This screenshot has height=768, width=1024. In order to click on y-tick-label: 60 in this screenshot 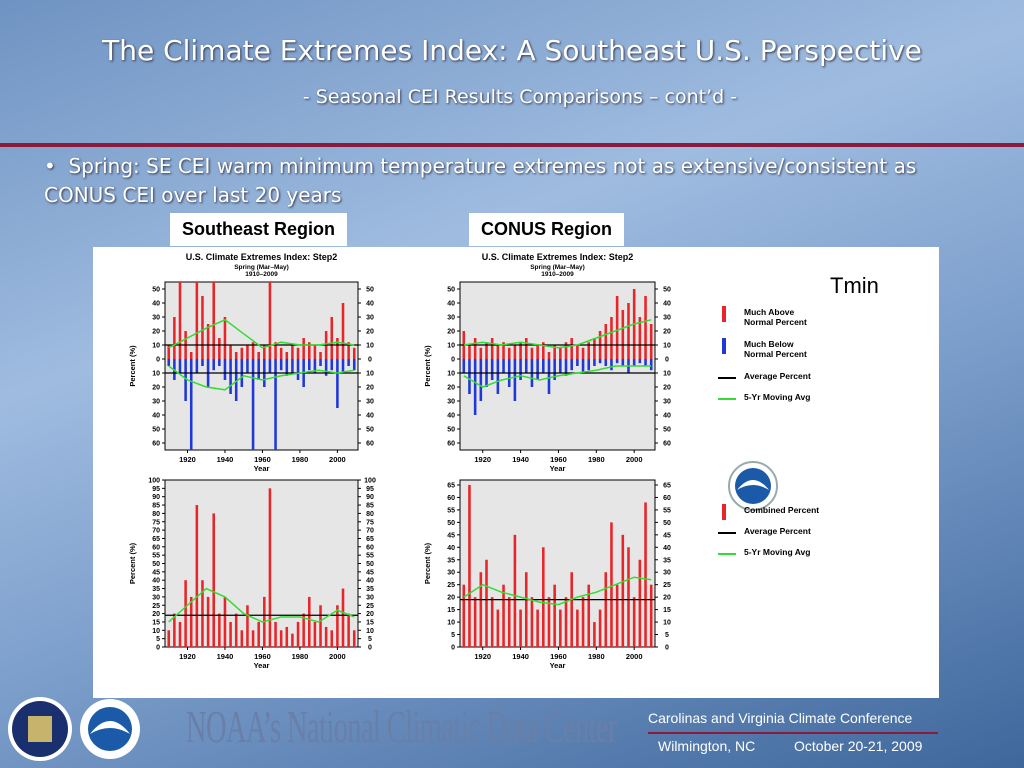, I will do `click(451, 498)`.